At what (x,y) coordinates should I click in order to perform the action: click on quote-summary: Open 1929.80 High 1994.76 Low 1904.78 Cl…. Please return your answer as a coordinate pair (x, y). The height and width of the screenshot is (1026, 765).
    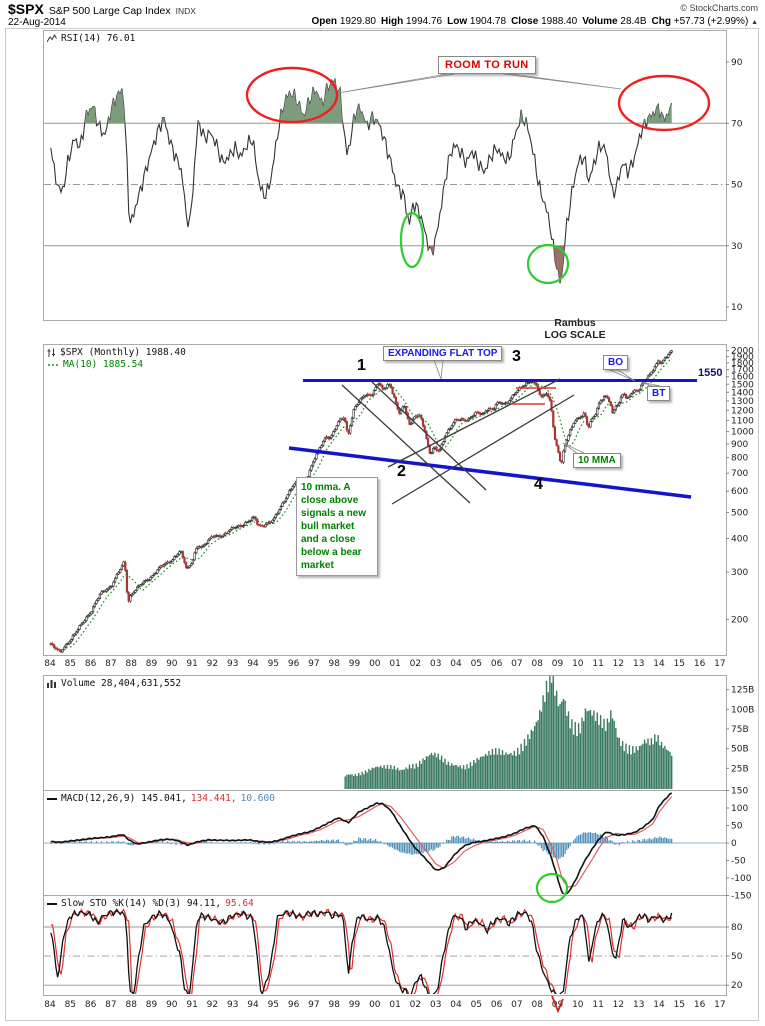
    Looking at the image, I should click on (534, 21).